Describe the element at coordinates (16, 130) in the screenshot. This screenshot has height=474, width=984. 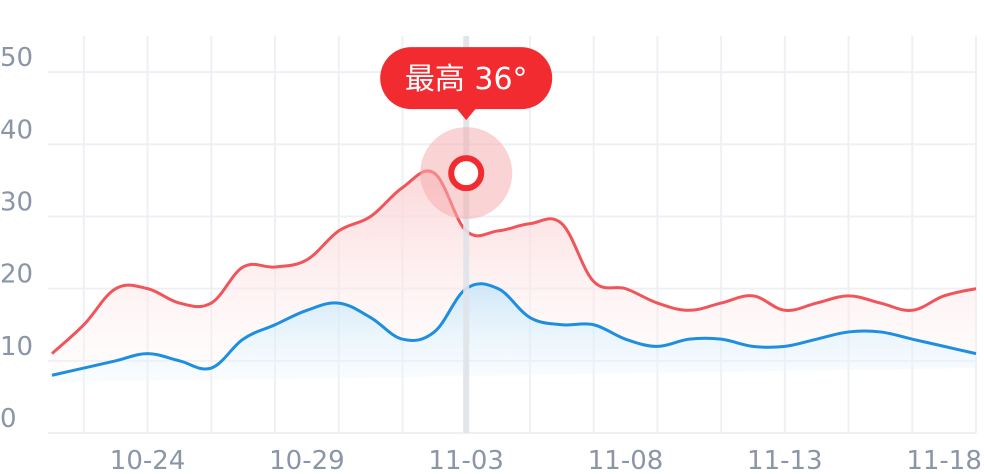
I see `y-tick-label: 40` at that location.